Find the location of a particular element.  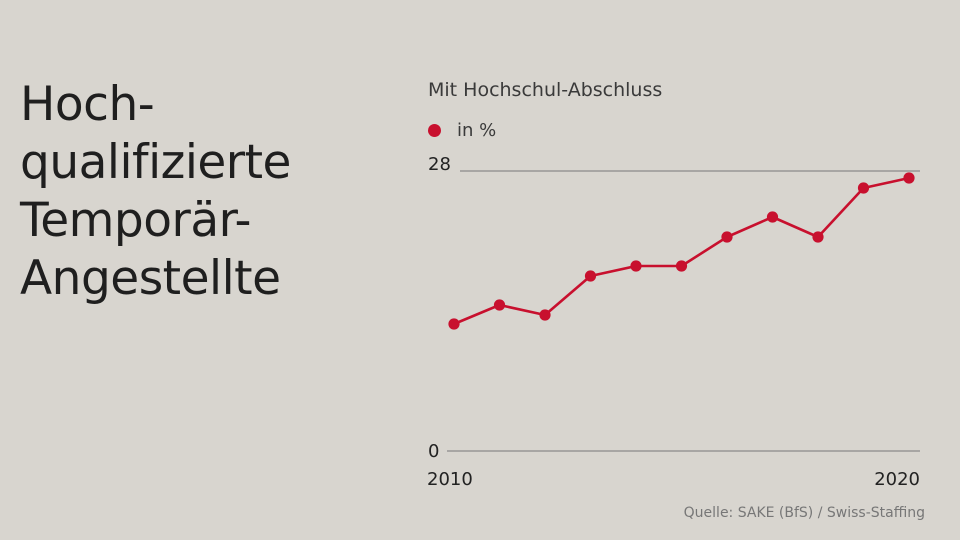

legend: in % is located at coordinates (462, 130).